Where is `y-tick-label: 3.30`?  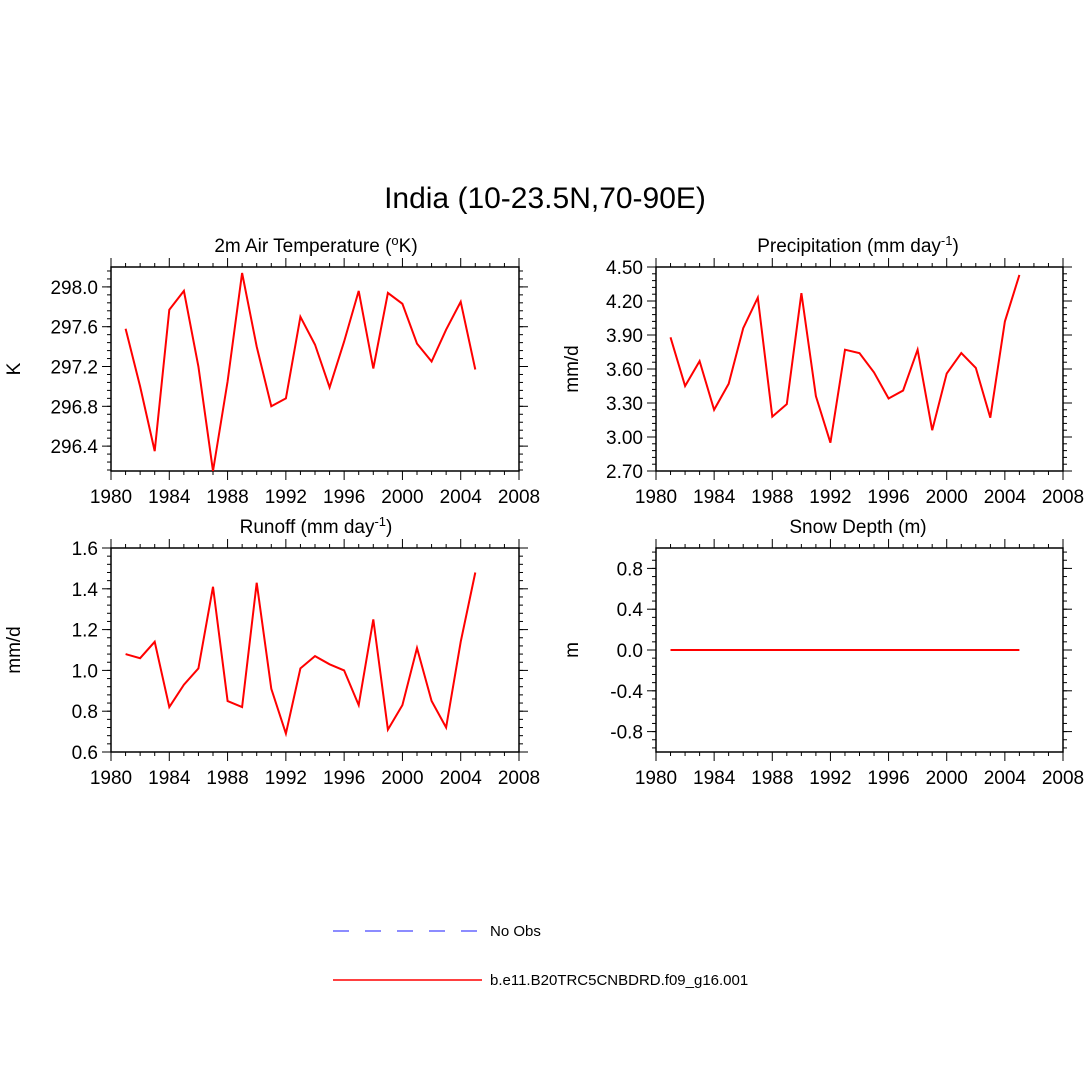 y-tick-label: 3.30 is located at coordinates (624, 404).